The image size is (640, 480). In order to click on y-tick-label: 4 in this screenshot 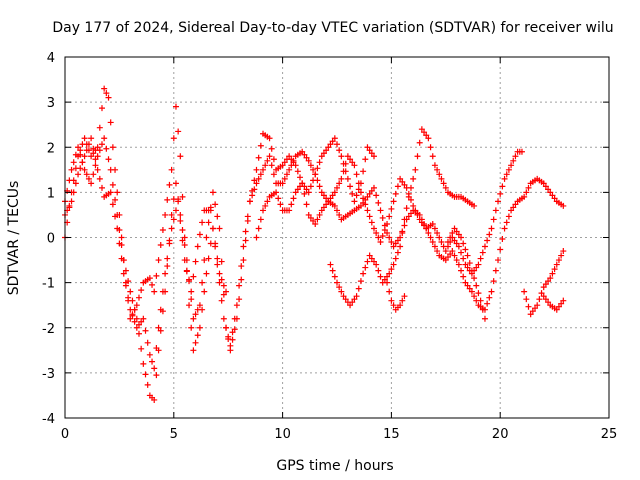, I will do `click(51, 58)`.